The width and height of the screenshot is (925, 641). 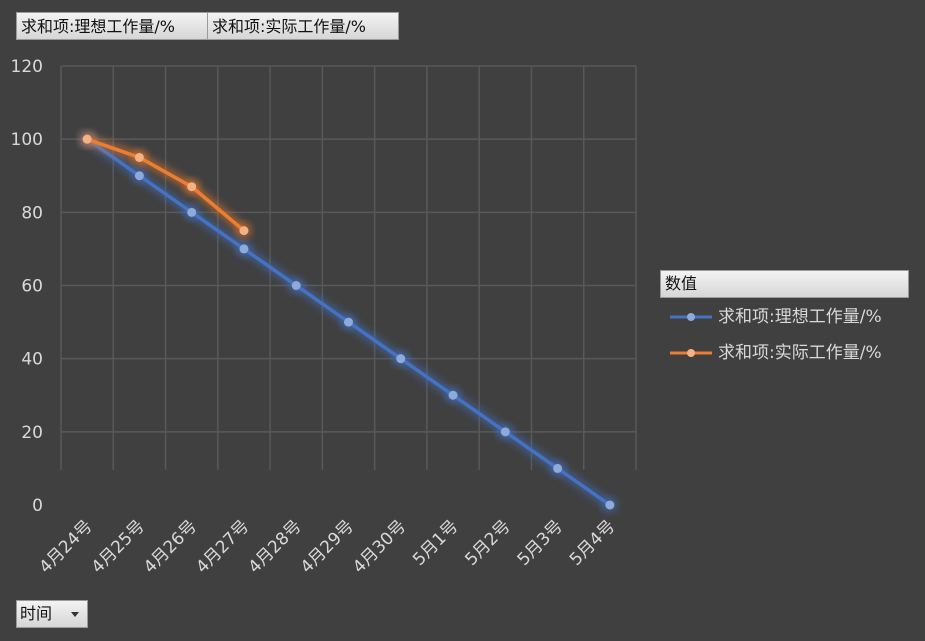 I want to click on y-tick-label: 100, so click(x=27, y=140).